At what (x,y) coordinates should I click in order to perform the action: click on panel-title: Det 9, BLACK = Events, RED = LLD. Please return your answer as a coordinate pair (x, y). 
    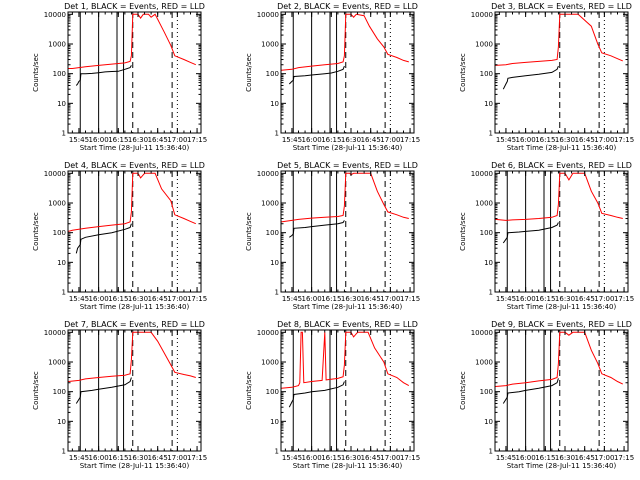
    Looking at the image, I should click on (561, 324).